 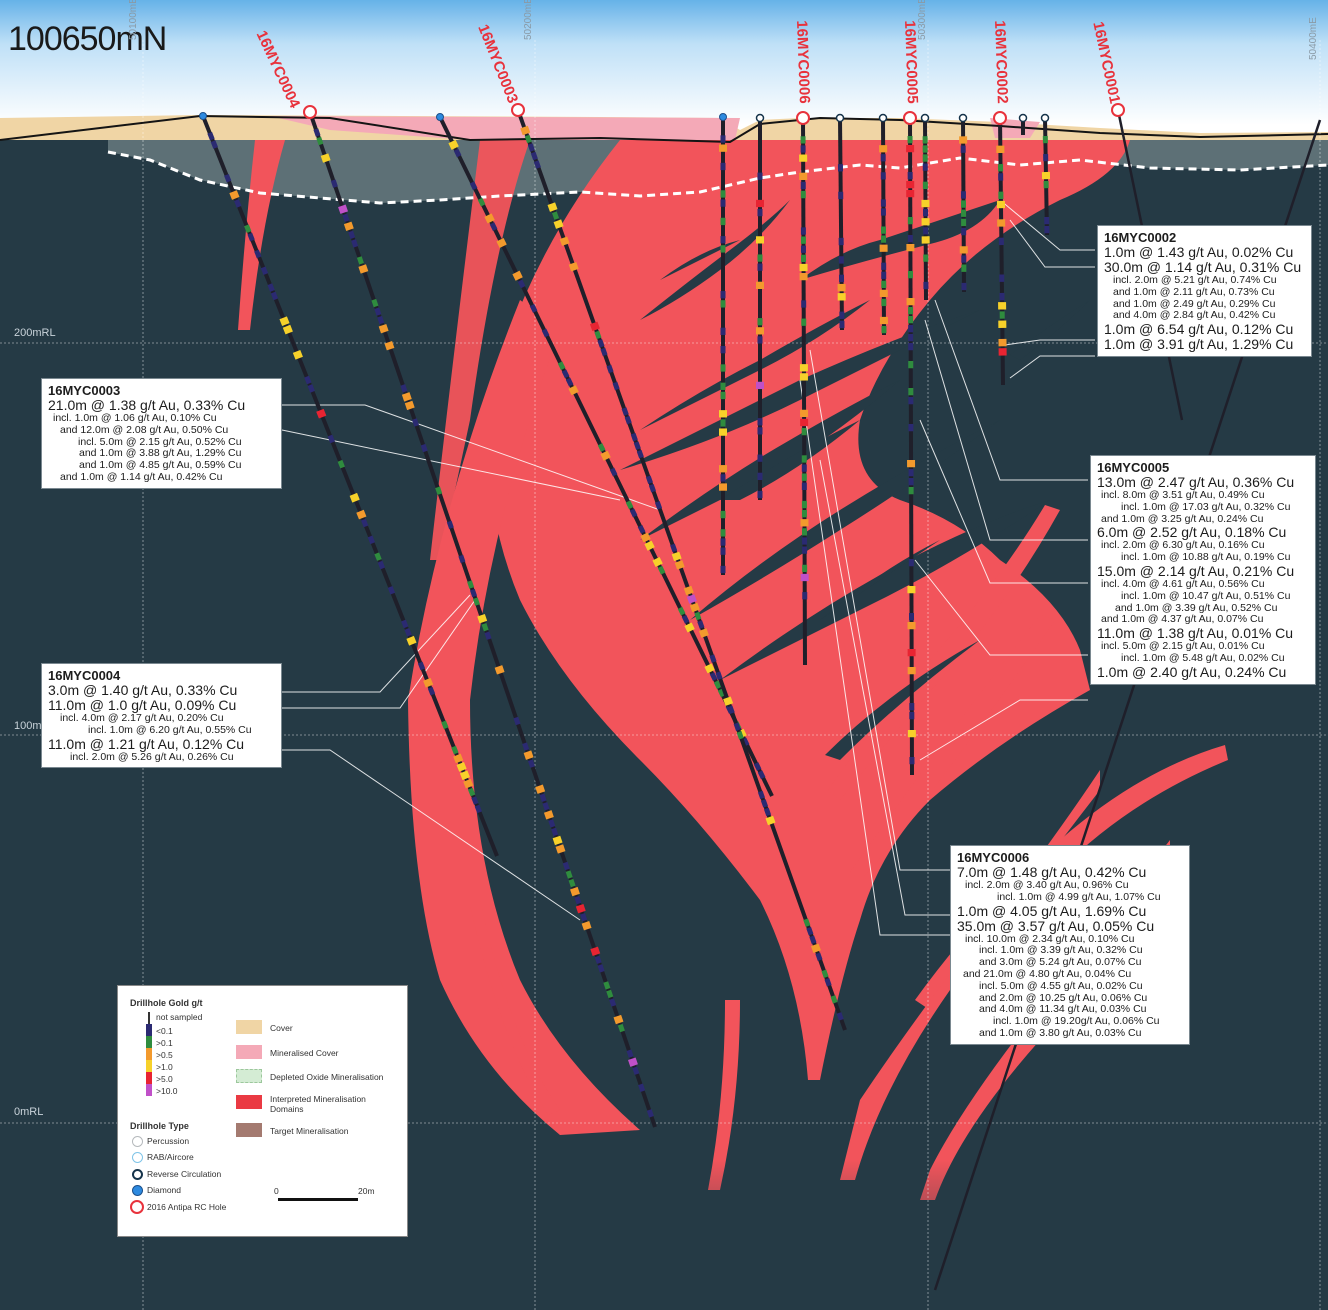 I want to click on scale-bar-end: 20m, so click(x=366, y=1191).